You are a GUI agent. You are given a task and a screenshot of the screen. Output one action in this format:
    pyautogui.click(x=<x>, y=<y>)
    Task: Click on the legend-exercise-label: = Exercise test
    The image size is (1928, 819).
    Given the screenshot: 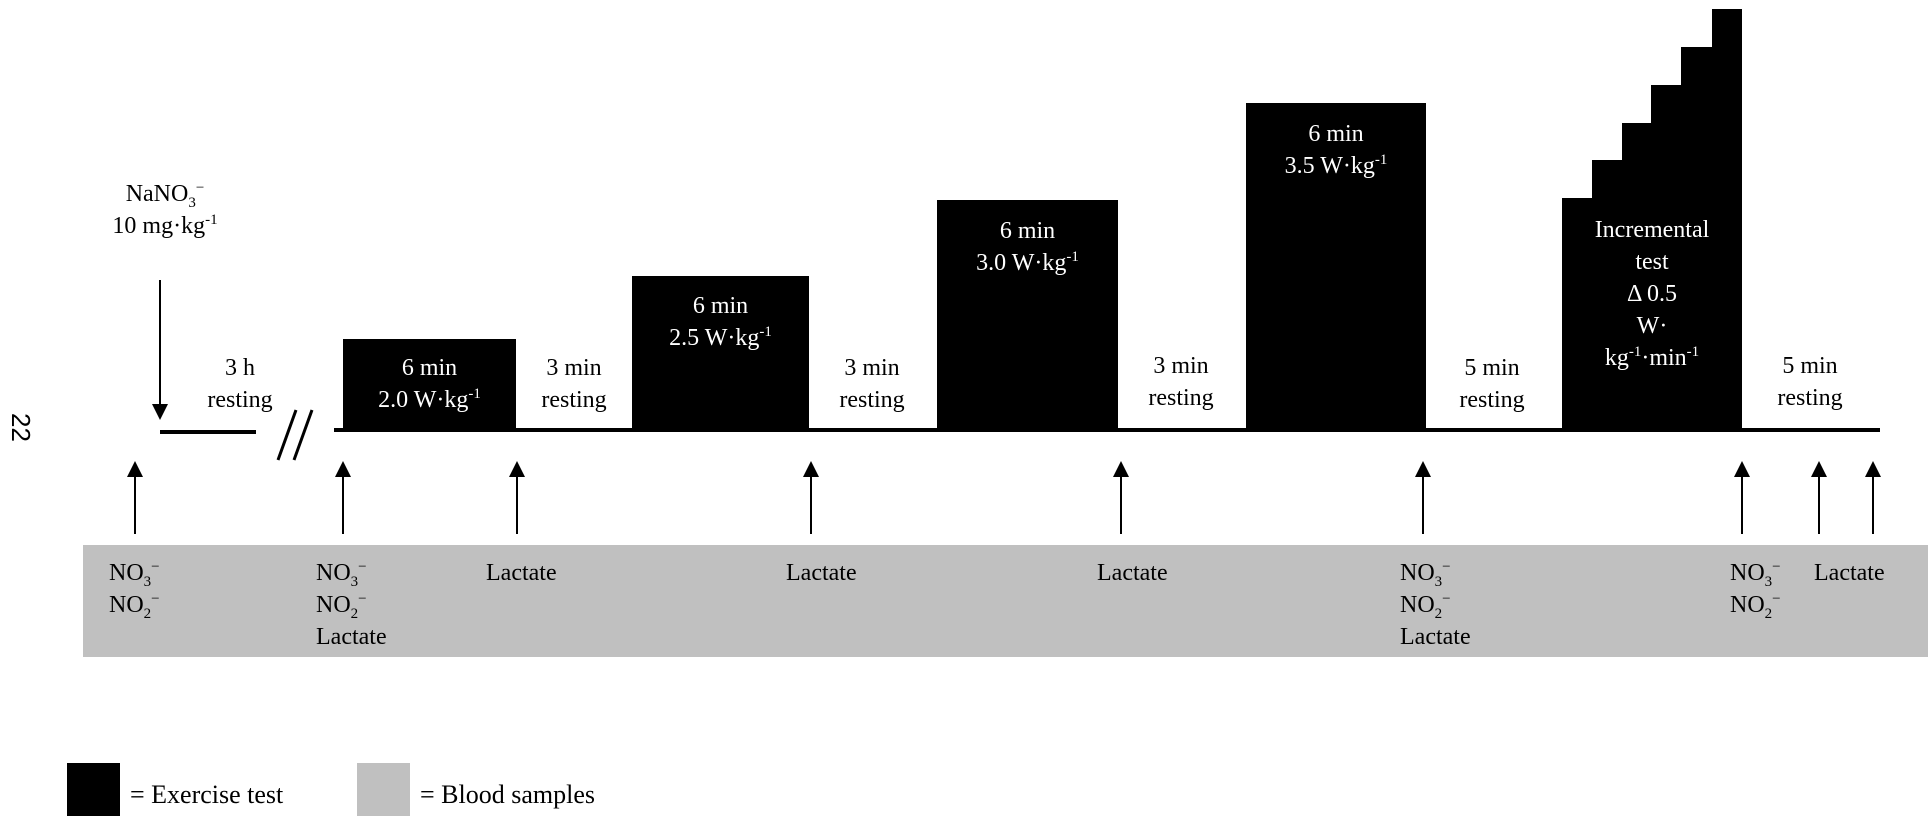 What is the action you would take?
    pyautogui.click(x=207, y=794)
    